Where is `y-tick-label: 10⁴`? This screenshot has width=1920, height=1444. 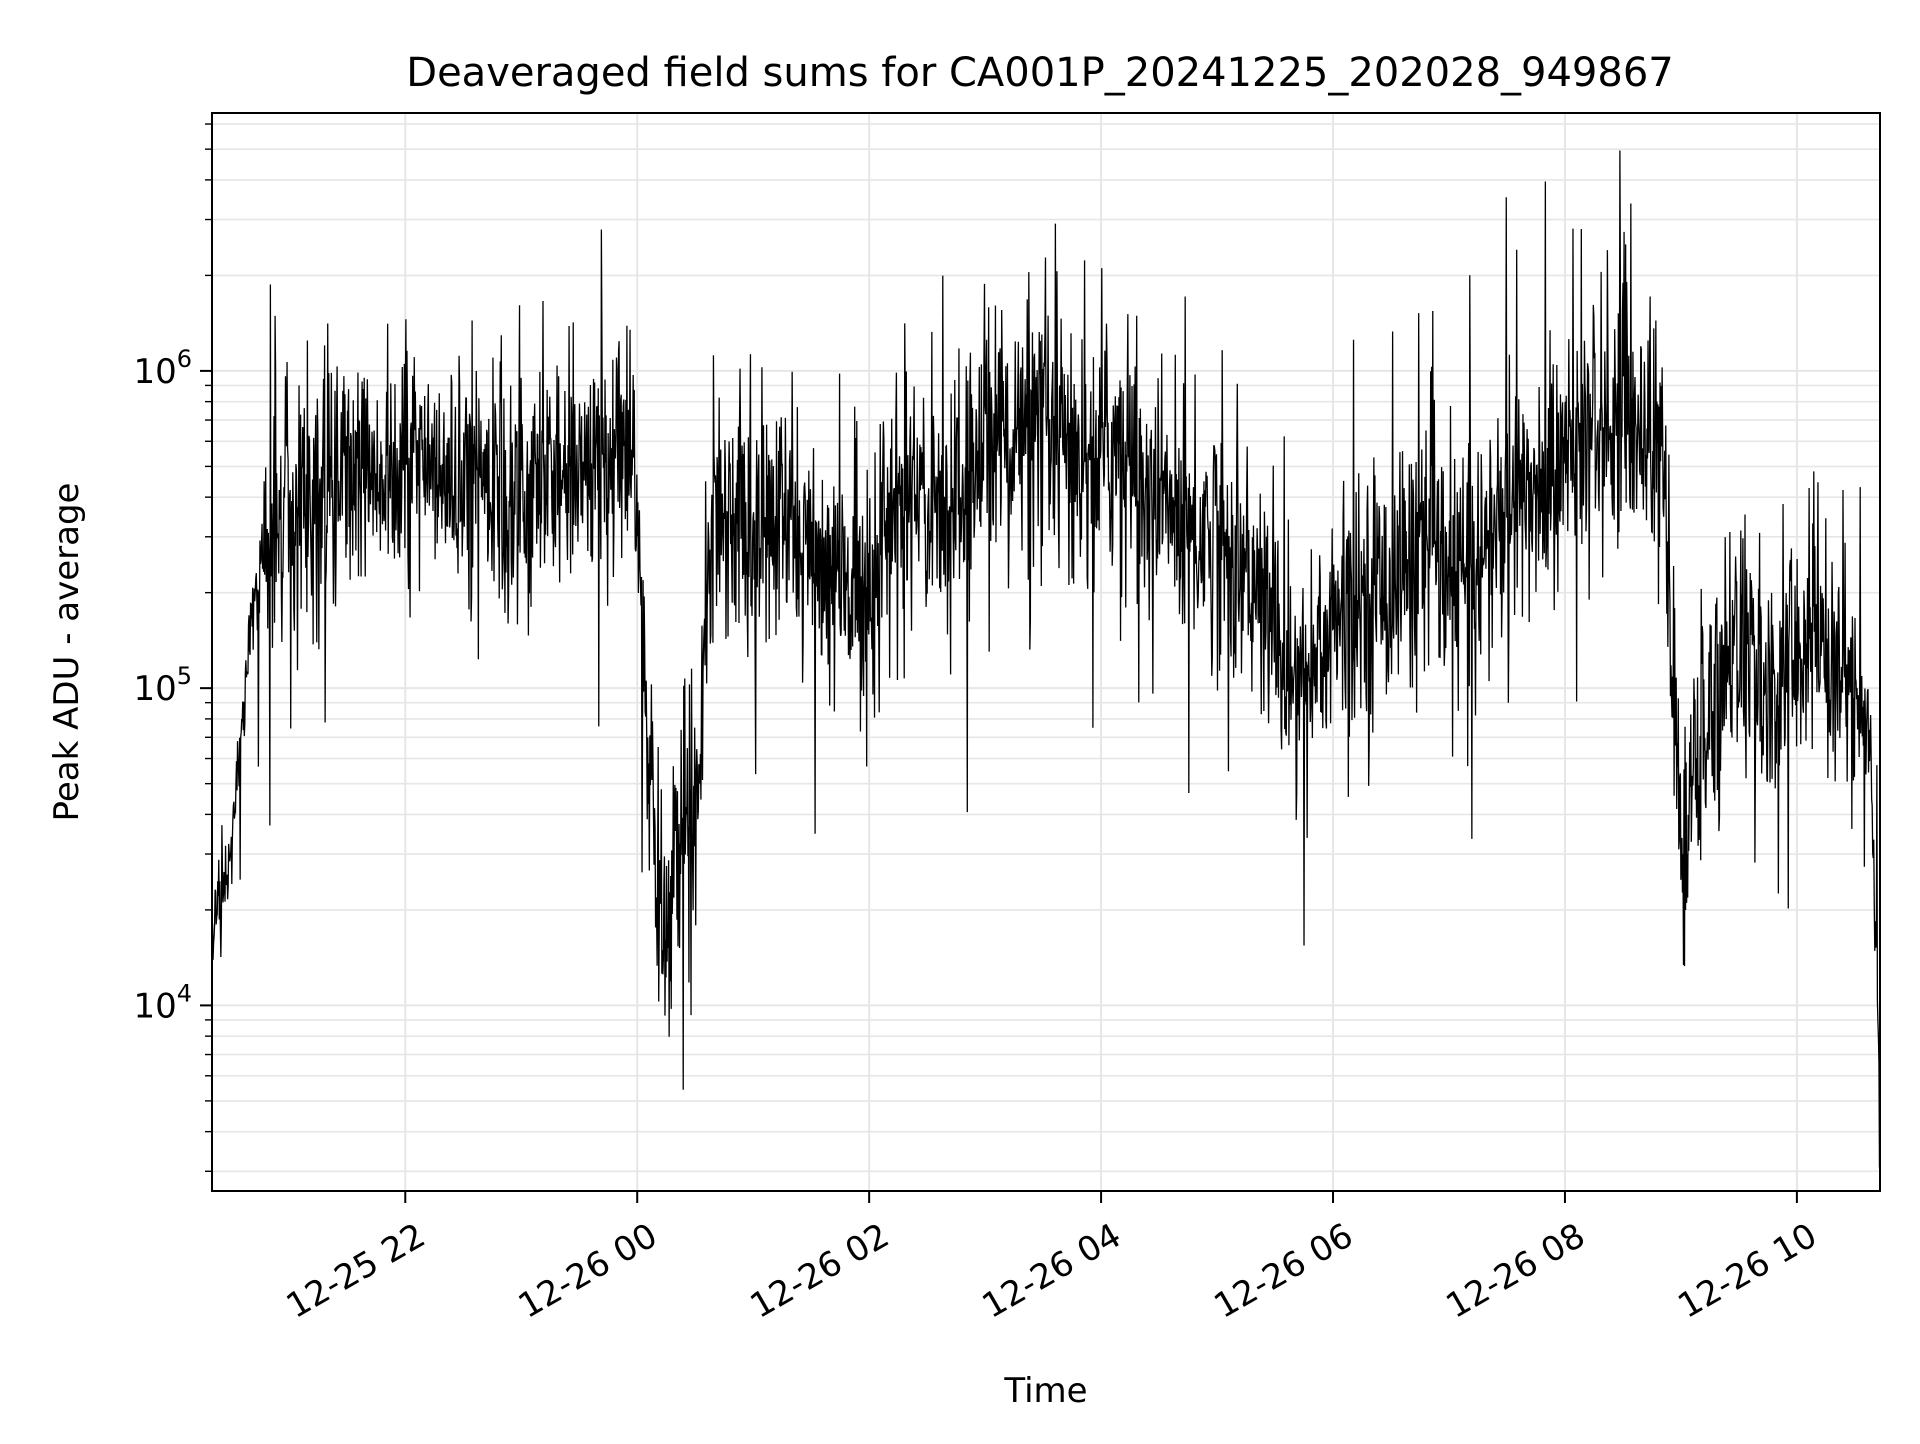
y-tick-label: 10⁴ is located at coordinates (162, 1002).